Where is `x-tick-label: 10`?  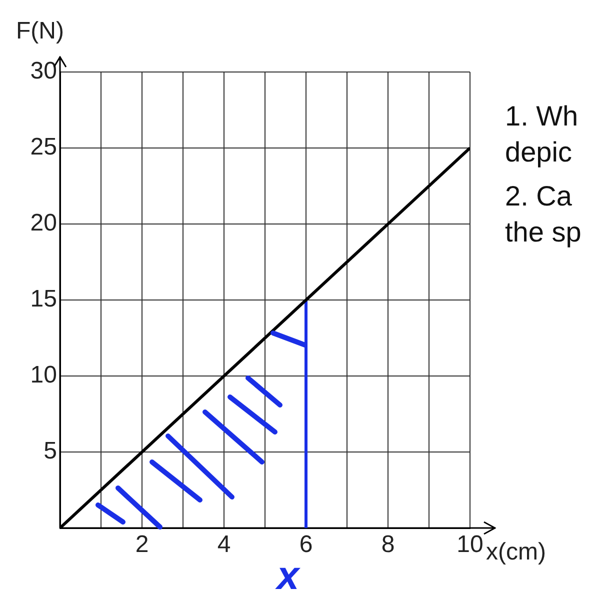
x-tick-label: 10 is located at coordinates (470, 544).